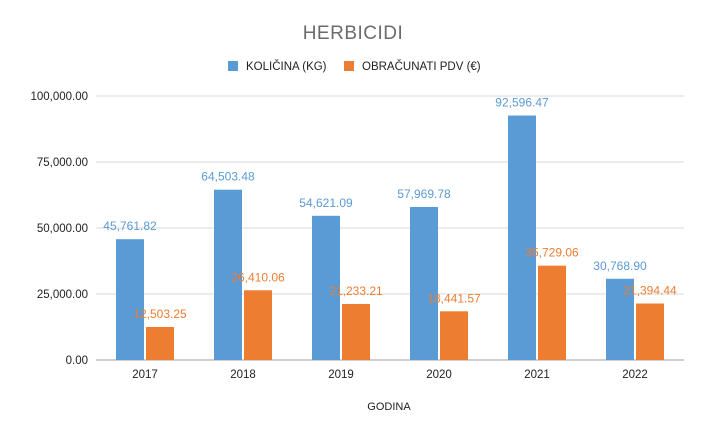 This screenshot has height=436, width=707. Describe the element at coordinates (552, 253) in the screenshot. I see `data-label-vat: 35,729.06` at that location.